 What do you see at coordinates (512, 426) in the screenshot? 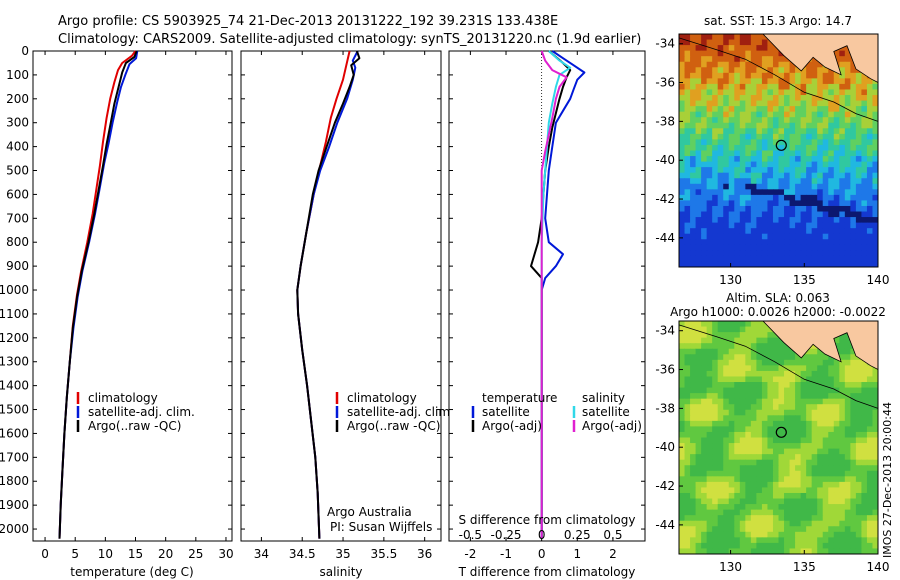
I see `legend-label-t-argo: Argo(-adj)` at bounding box center [512, 426].